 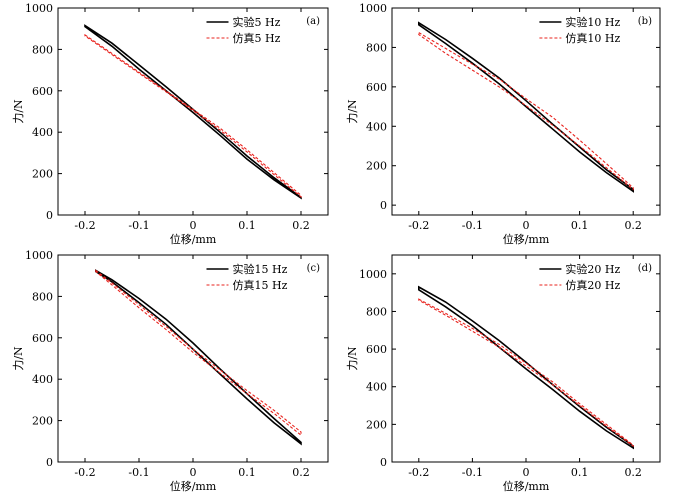 What do you see at coordinates (645, 21) in the screenshot?
I see `panel-label: (b)` at bounding box center [645, 21].